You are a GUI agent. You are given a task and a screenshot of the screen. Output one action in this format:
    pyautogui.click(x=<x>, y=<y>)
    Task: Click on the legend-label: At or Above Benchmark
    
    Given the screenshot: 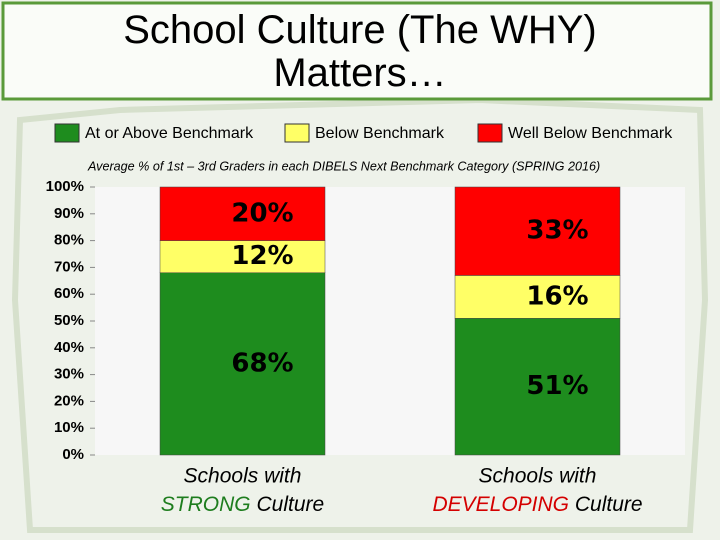 What is the action you would take?
    pyautogui.click(x=169, y=133)
    